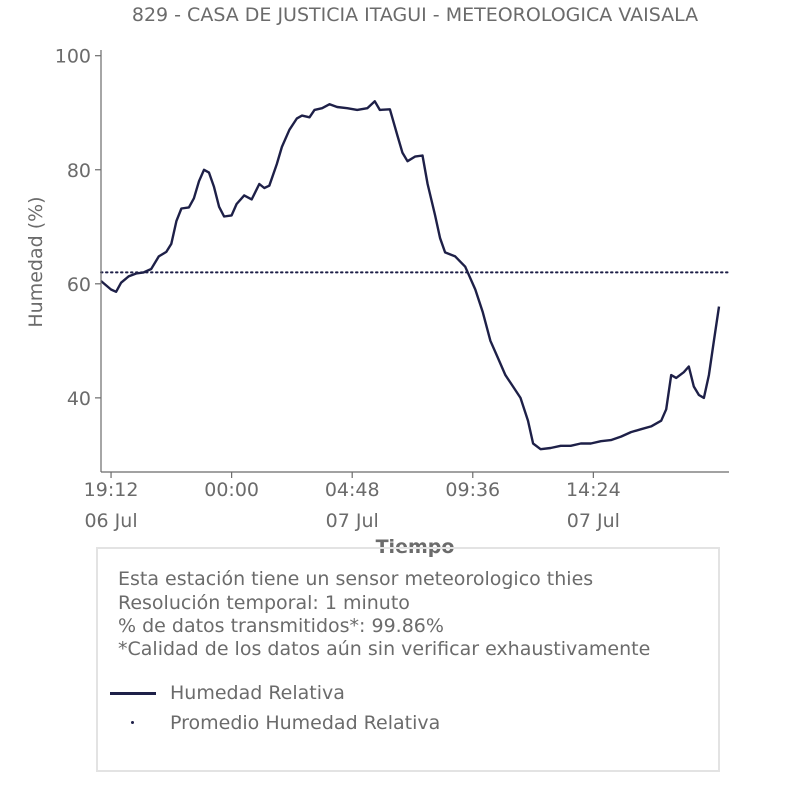 The image size is (806, 806). Describe the element at coordinates (79, 399) in the screenshot. I see `y-tick-label: 40` at that location.